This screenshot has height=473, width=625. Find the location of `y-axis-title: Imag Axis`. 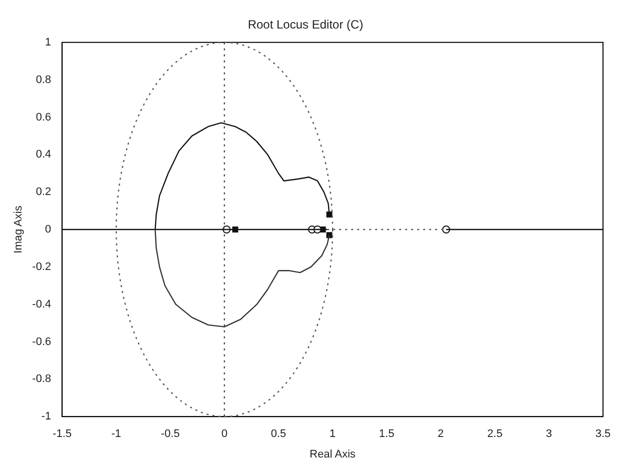

y-axis-title: Imag Axis is located at coordinates (18, 229).